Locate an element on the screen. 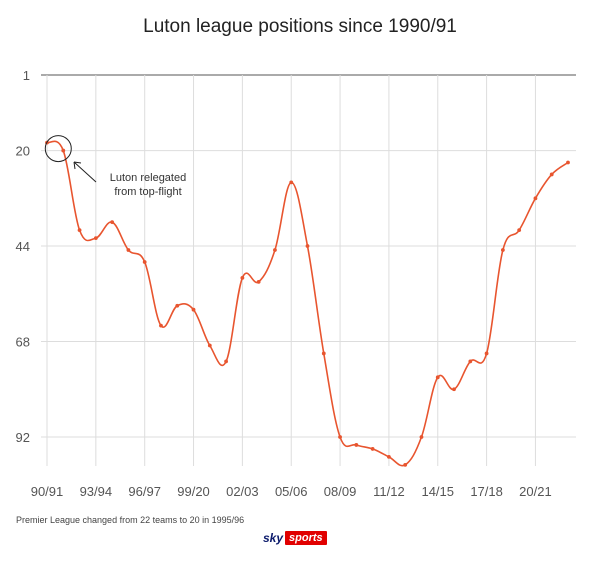 This screenshot has width=600, height=567. x-tick-label: 93/94 is located at coordinates (96, 491).